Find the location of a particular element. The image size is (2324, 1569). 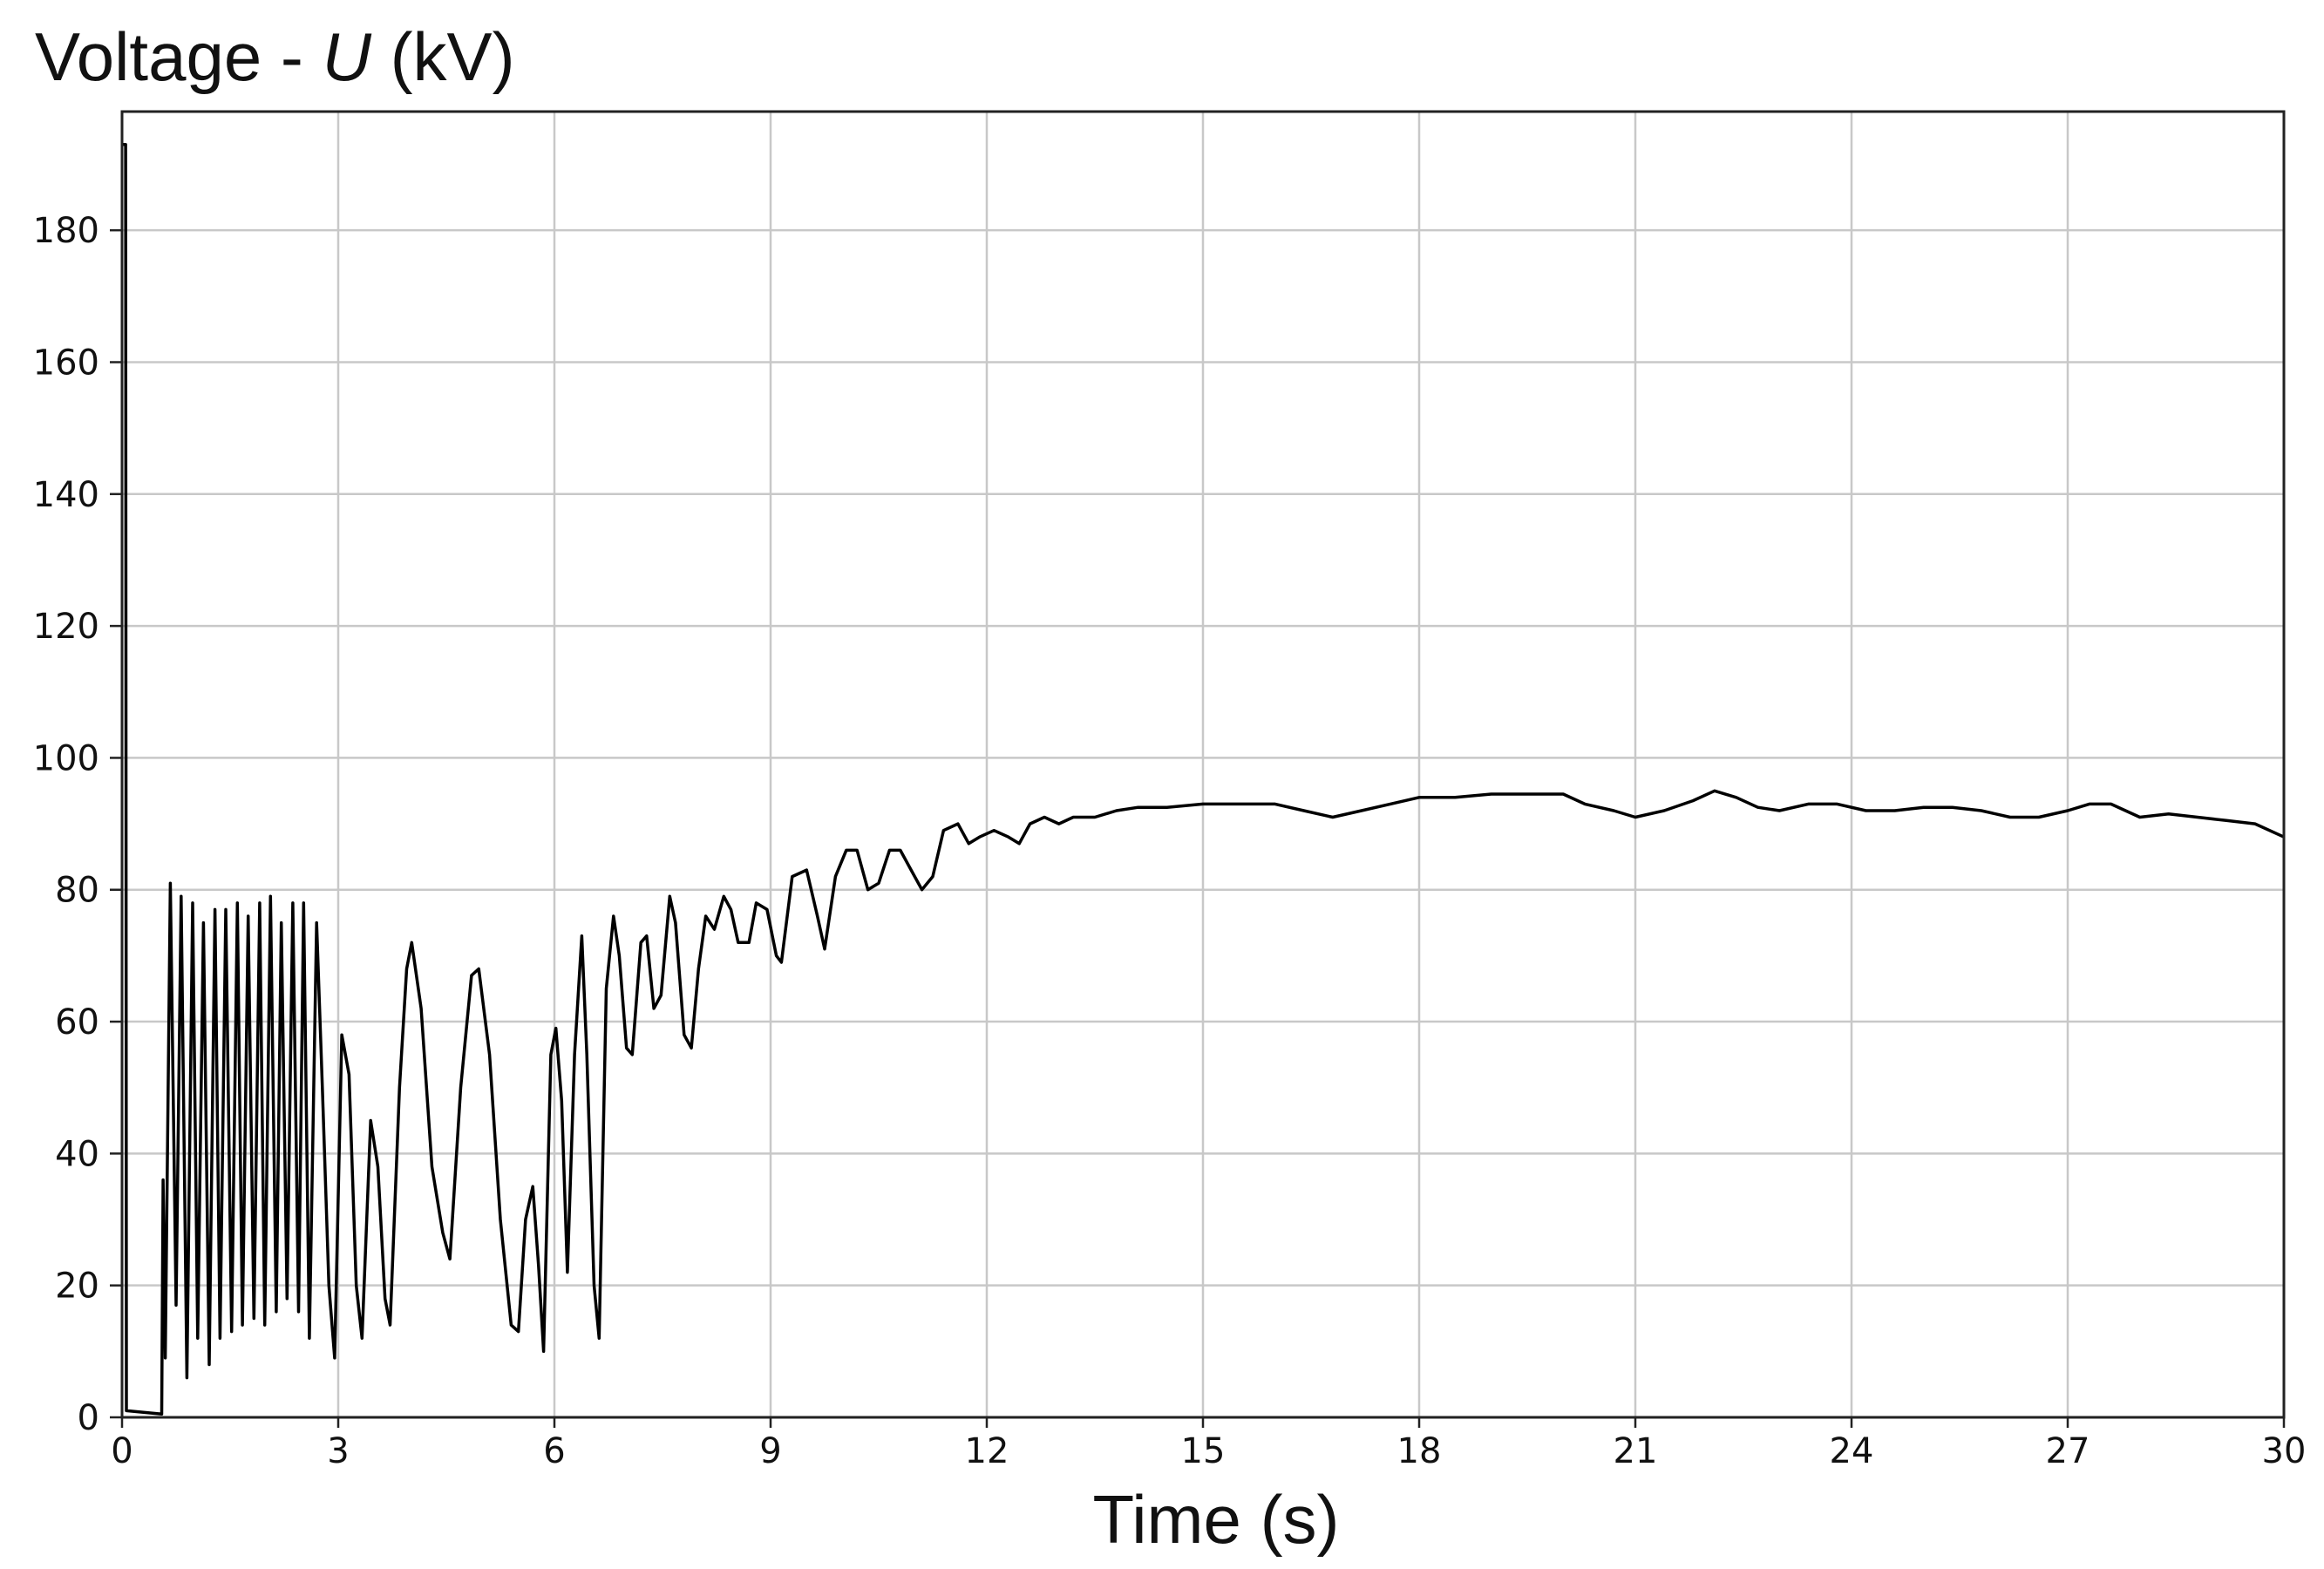

x-tick-label: 0 is located at coordinates (122, 1451).